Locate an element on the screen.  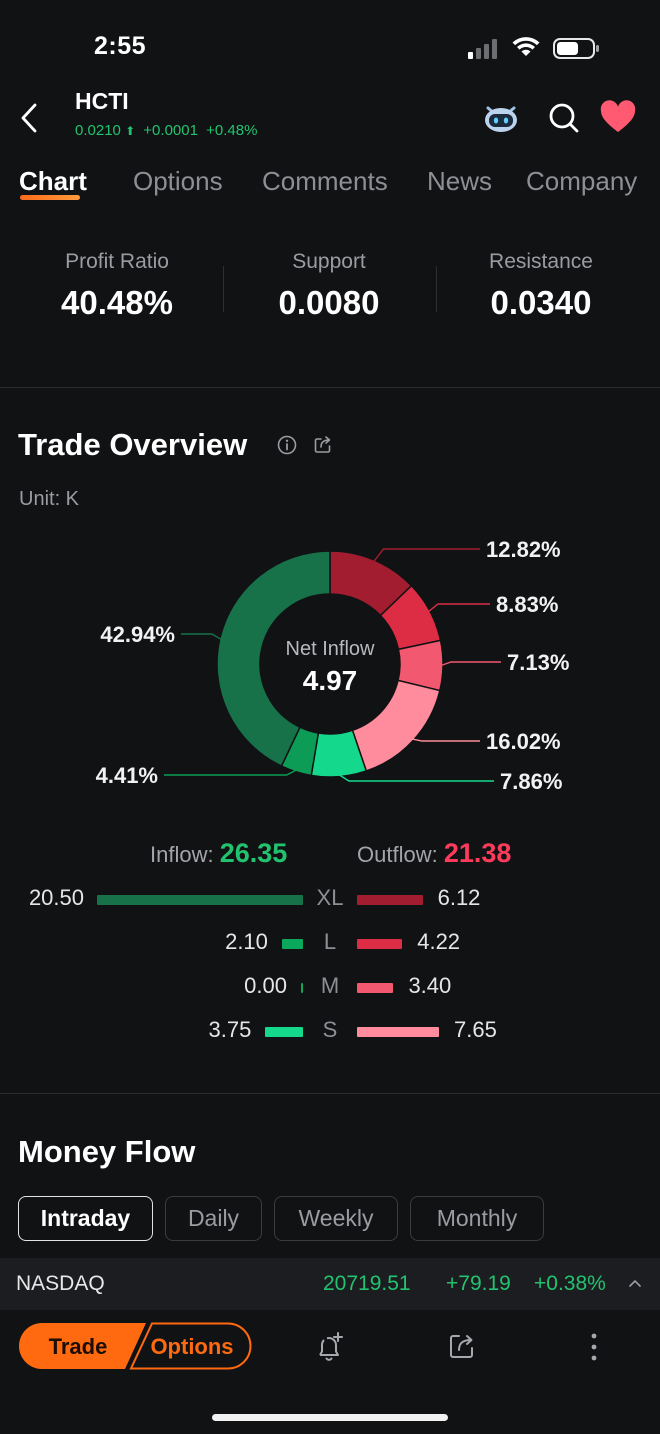
trade-button is located at coordinates (82, 1346).